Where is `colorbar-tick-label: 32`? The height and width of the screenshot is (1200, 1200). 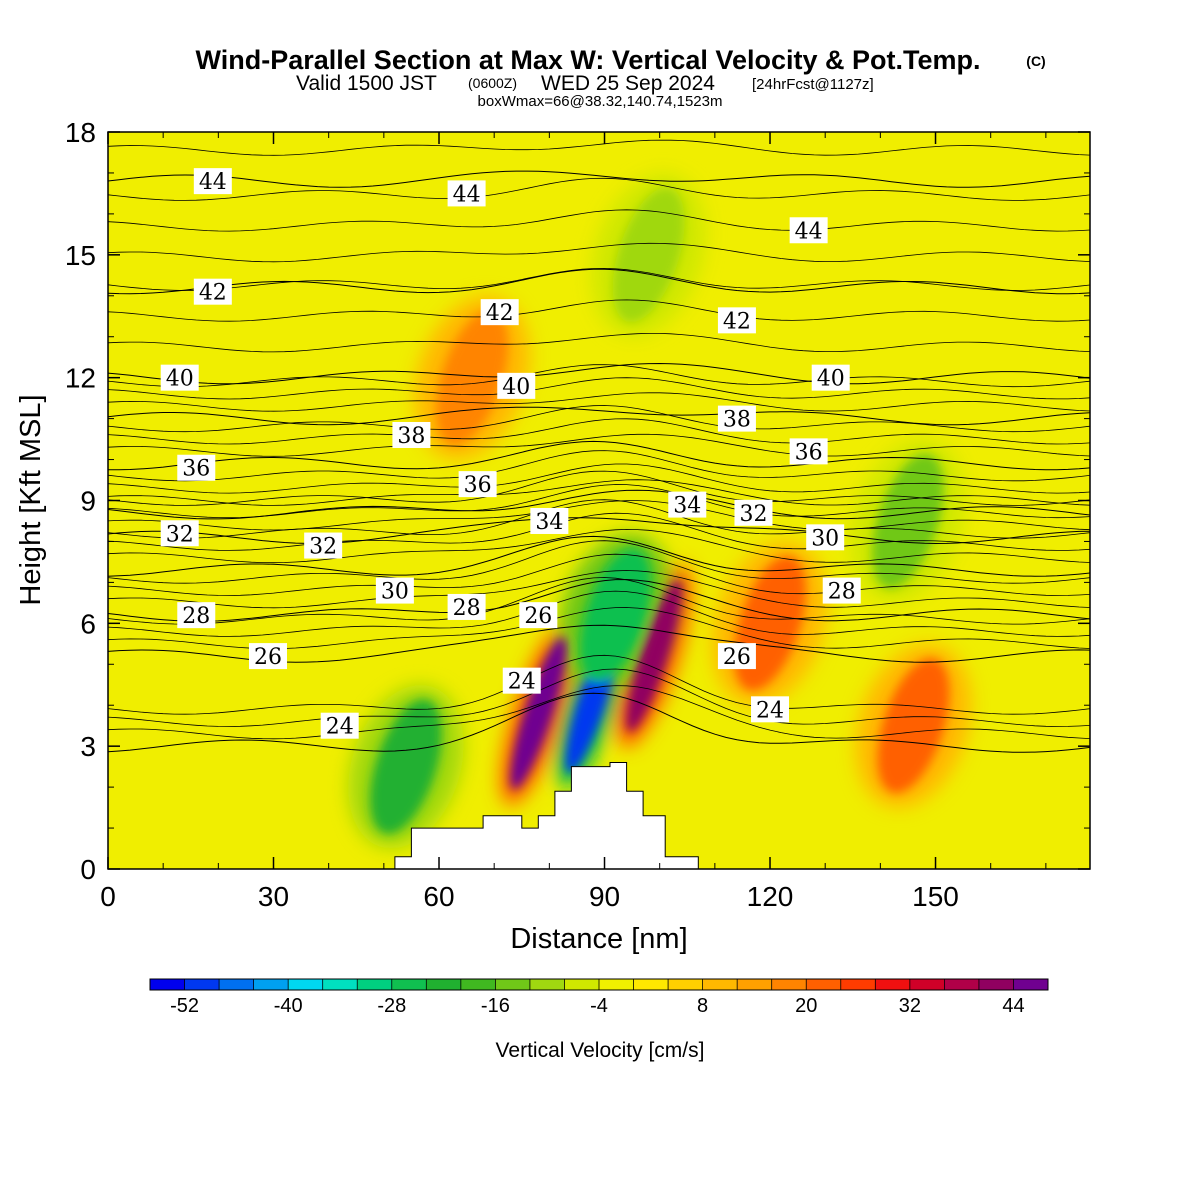 colorbar-tick-label: 32 is located at coordinates (910, 1006).